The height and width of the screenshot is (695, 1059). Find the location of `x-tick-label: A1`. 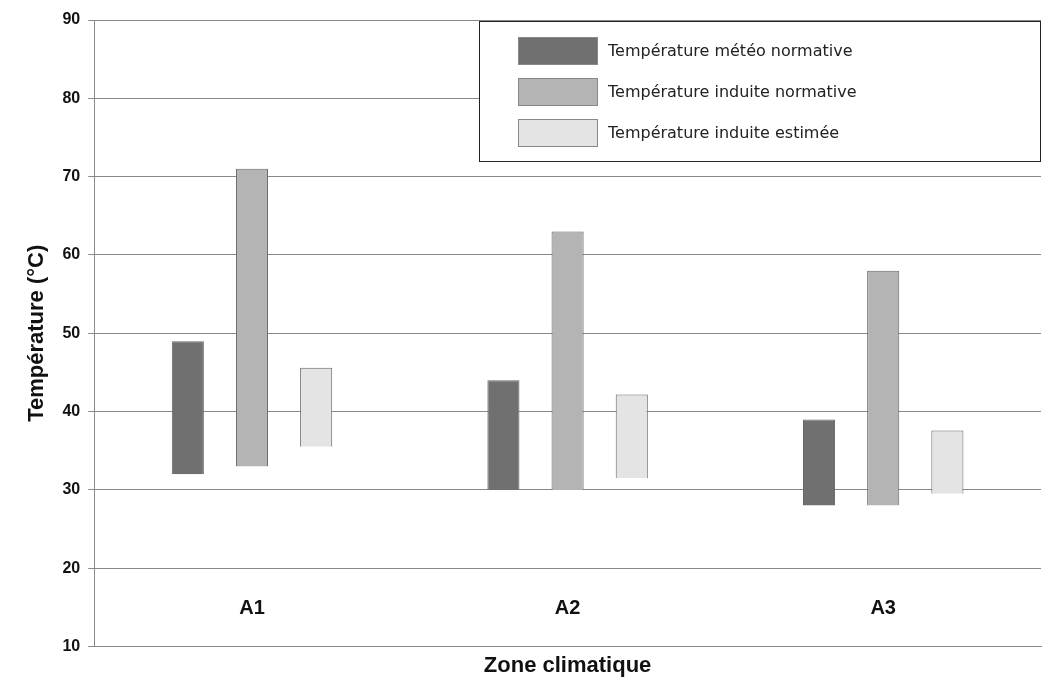

x-tick-label: A1 is located at coordinates (252, 607).